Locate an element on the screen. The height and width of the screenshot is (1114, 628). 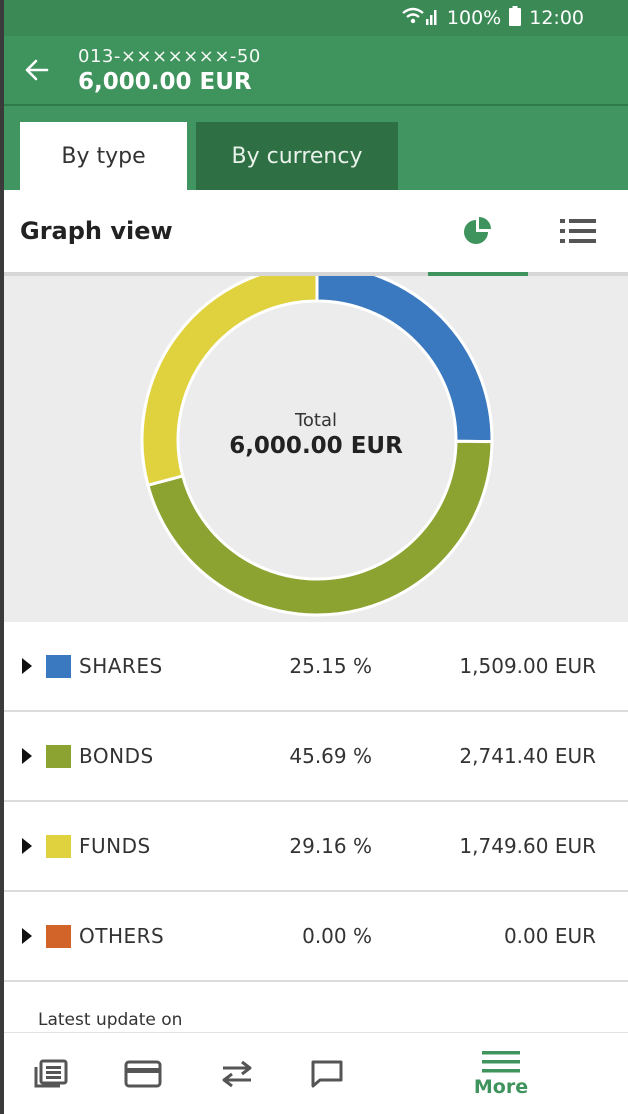
pie-chart-icon is located at coordinates (478, 233).